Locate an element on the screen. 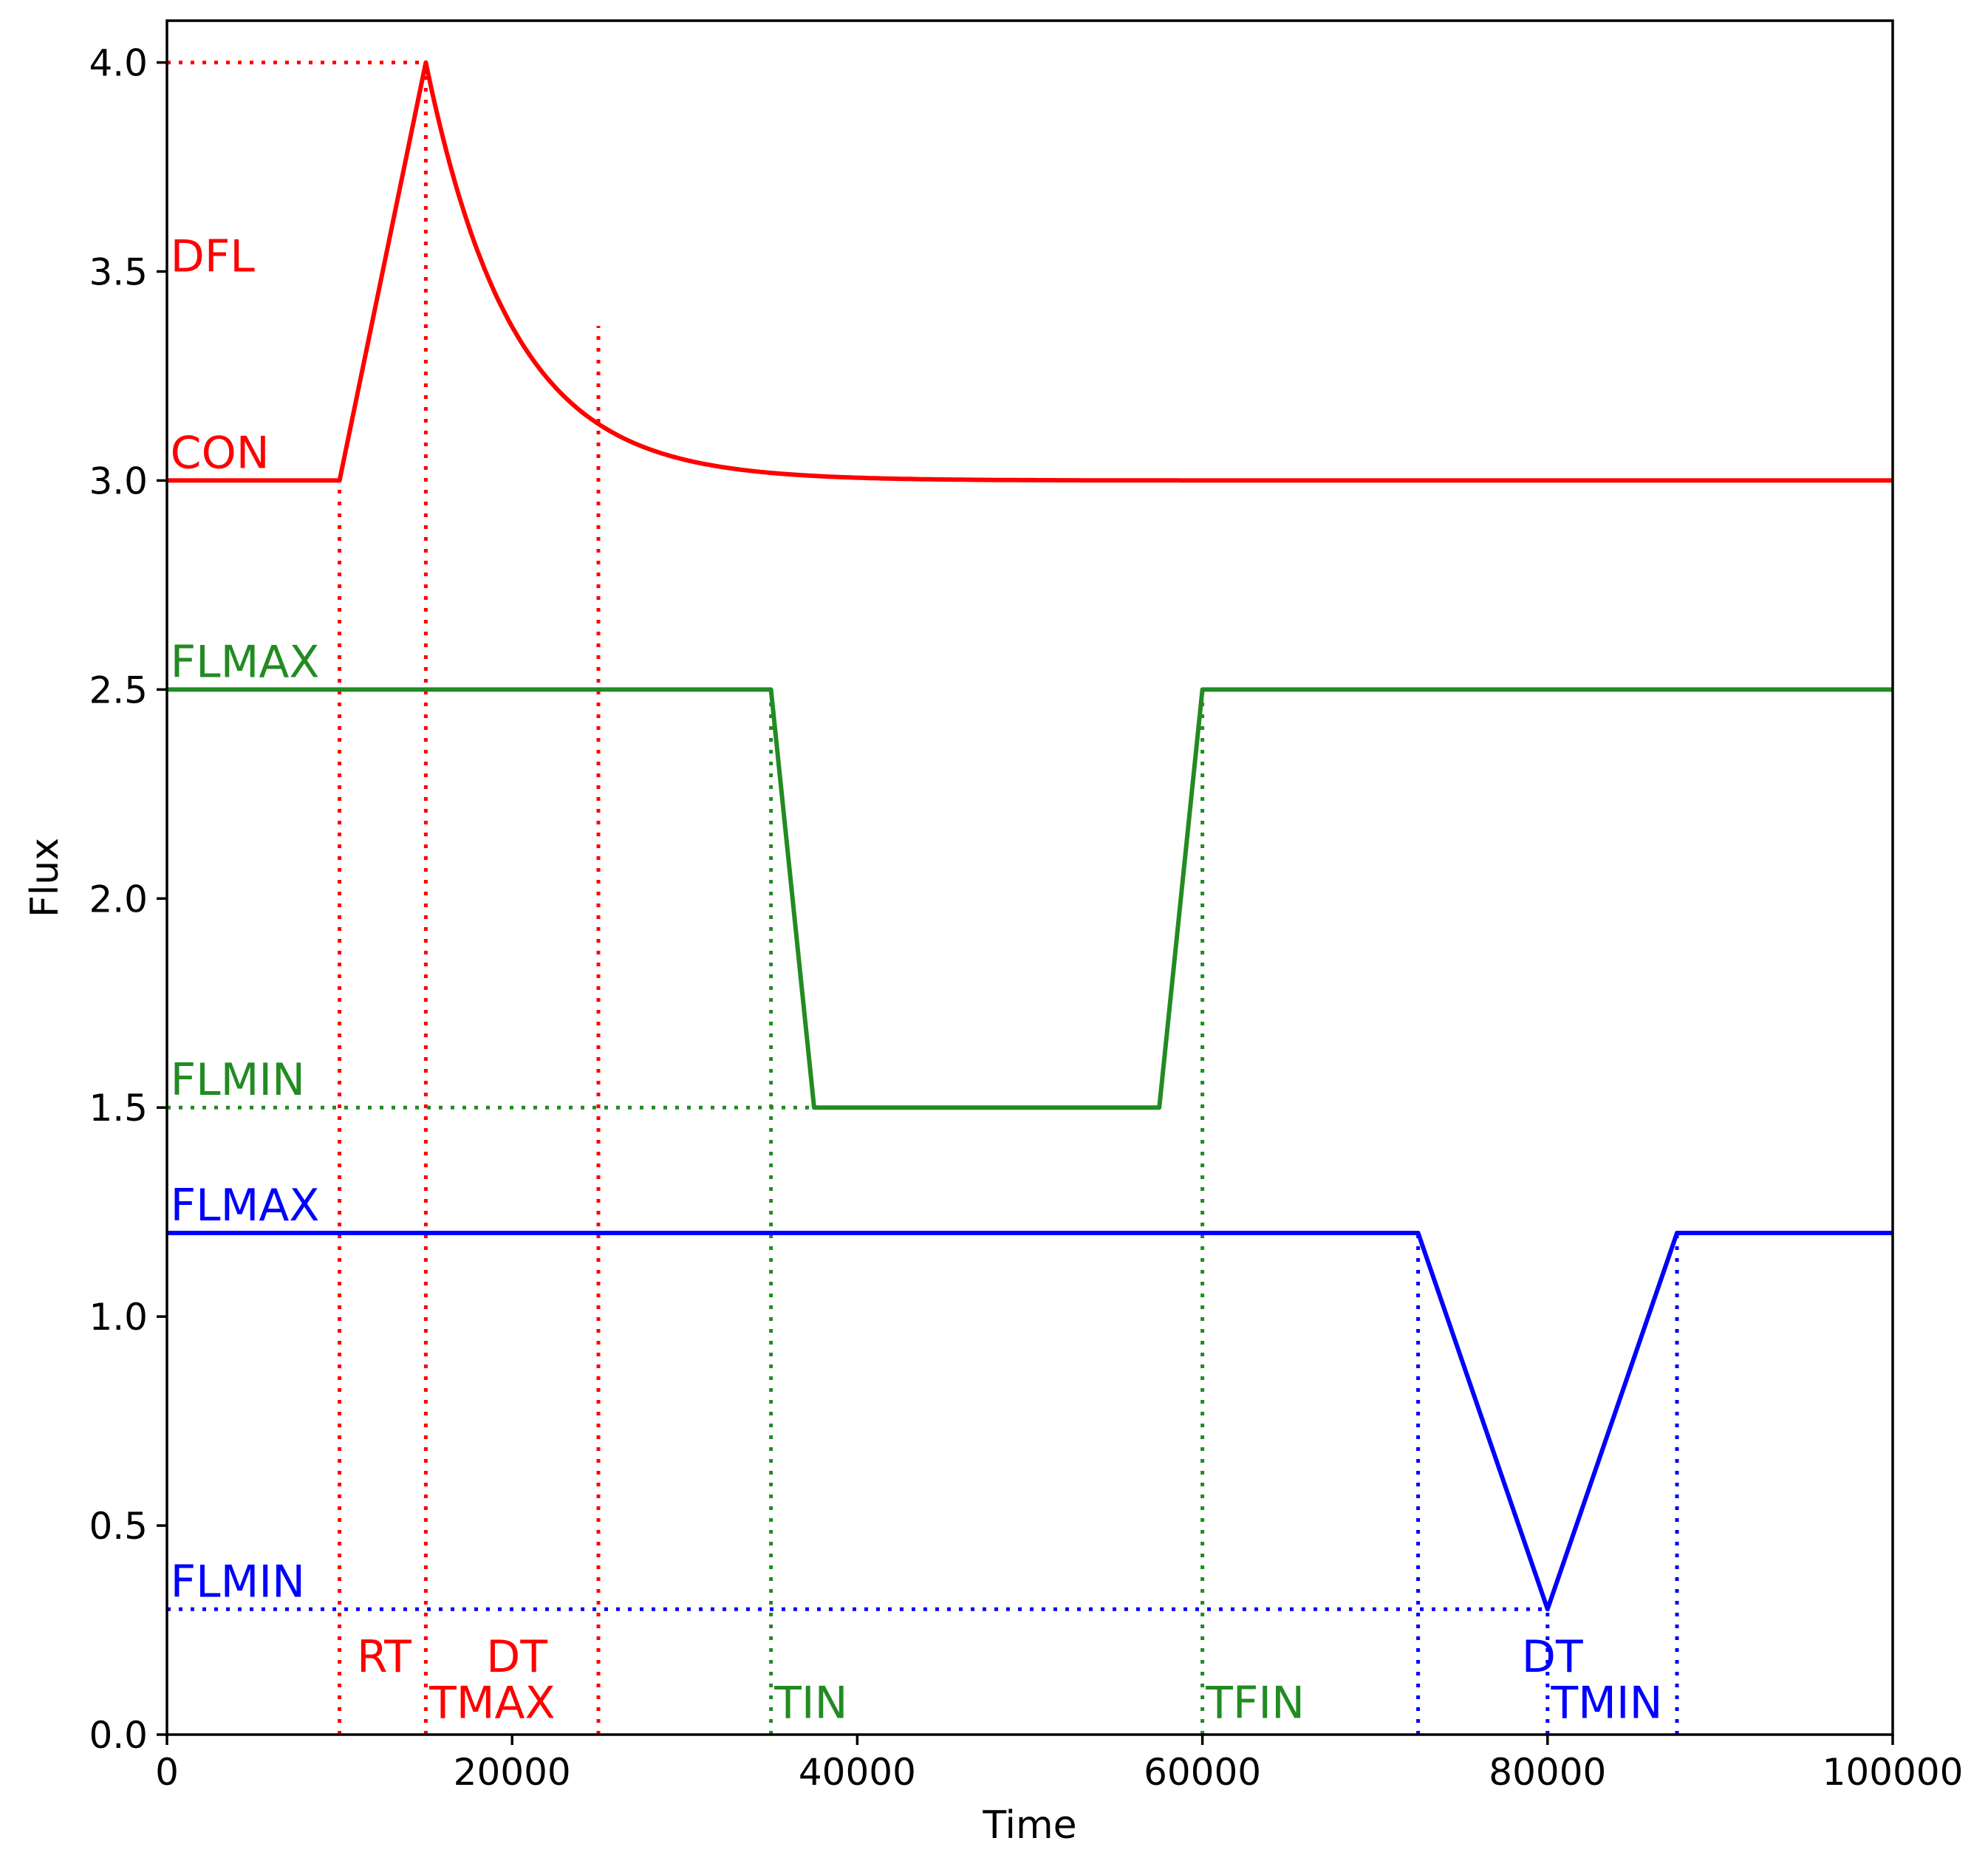  annotation-flmin-6: FLMIN is located at coordinates (238, 1080).